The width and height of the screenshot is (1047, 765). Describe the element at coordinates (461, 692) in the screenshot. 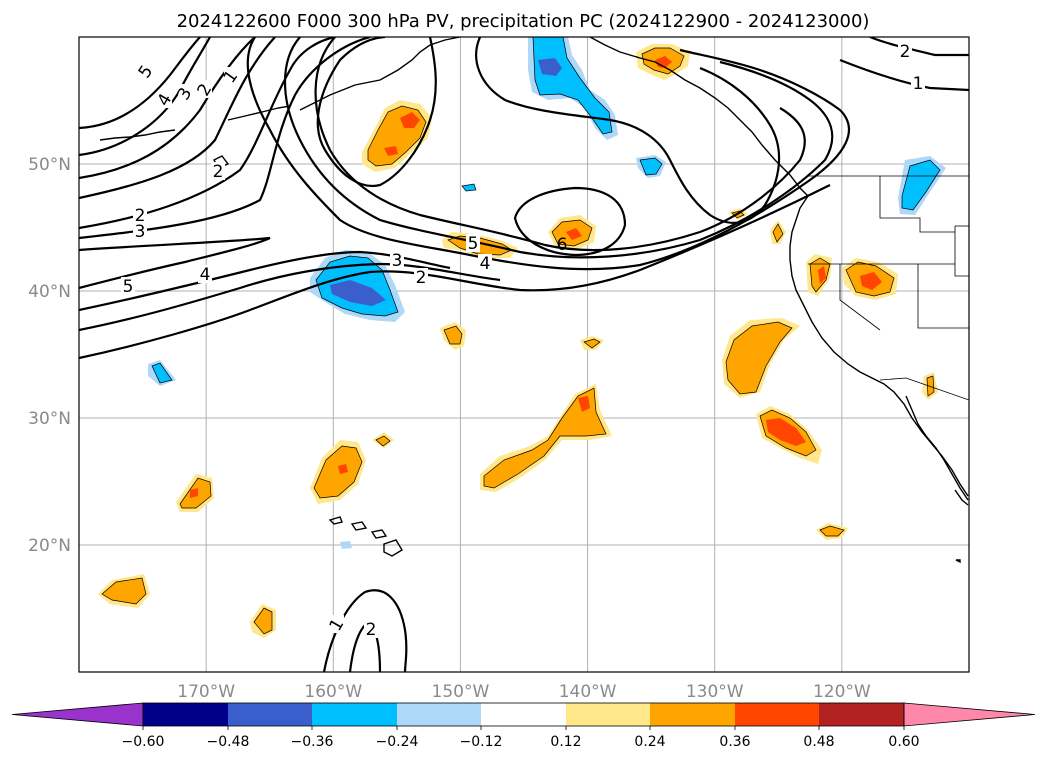

I see `lon-tick-label: 150°W` at that location.